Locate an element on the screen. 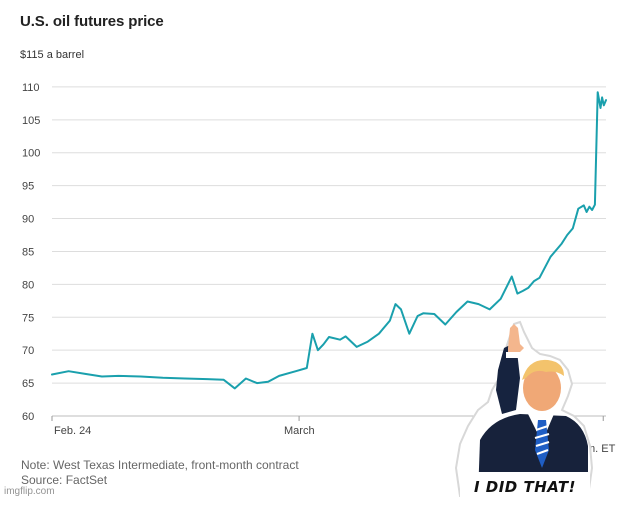 The height and width of the screenshot is (505, 620). face is located at coordinates (542, 388).